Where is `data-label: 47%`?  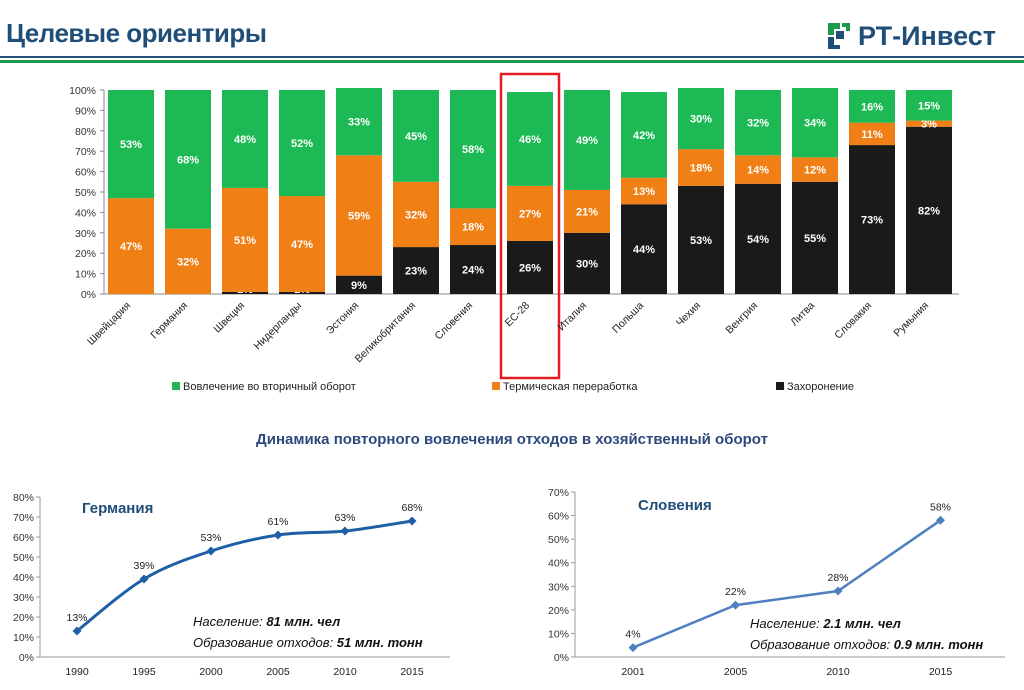 data-label: 47% is located at coordinates (131, 247).